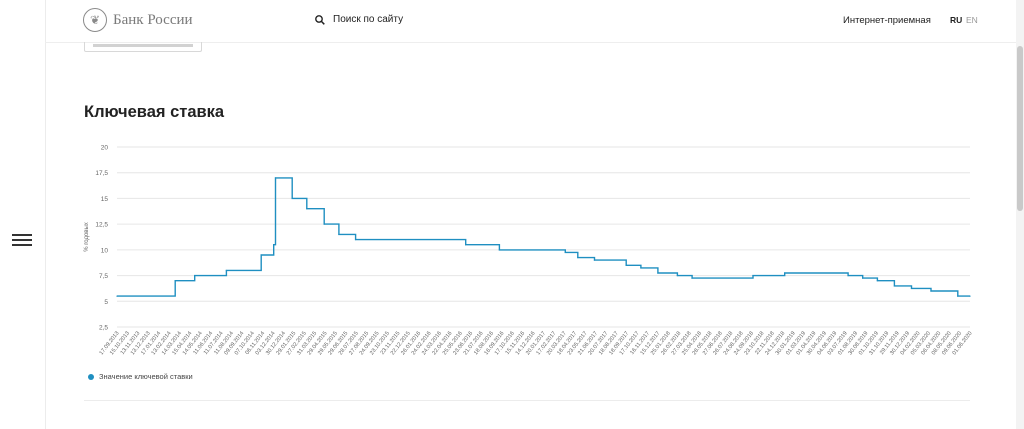 This screenshot has height=429, width=1024. What do you see at coordinates (368, 19) in the screenshot?
I see `search-label: Поиск по сайту` at bounding box center [368, 19].